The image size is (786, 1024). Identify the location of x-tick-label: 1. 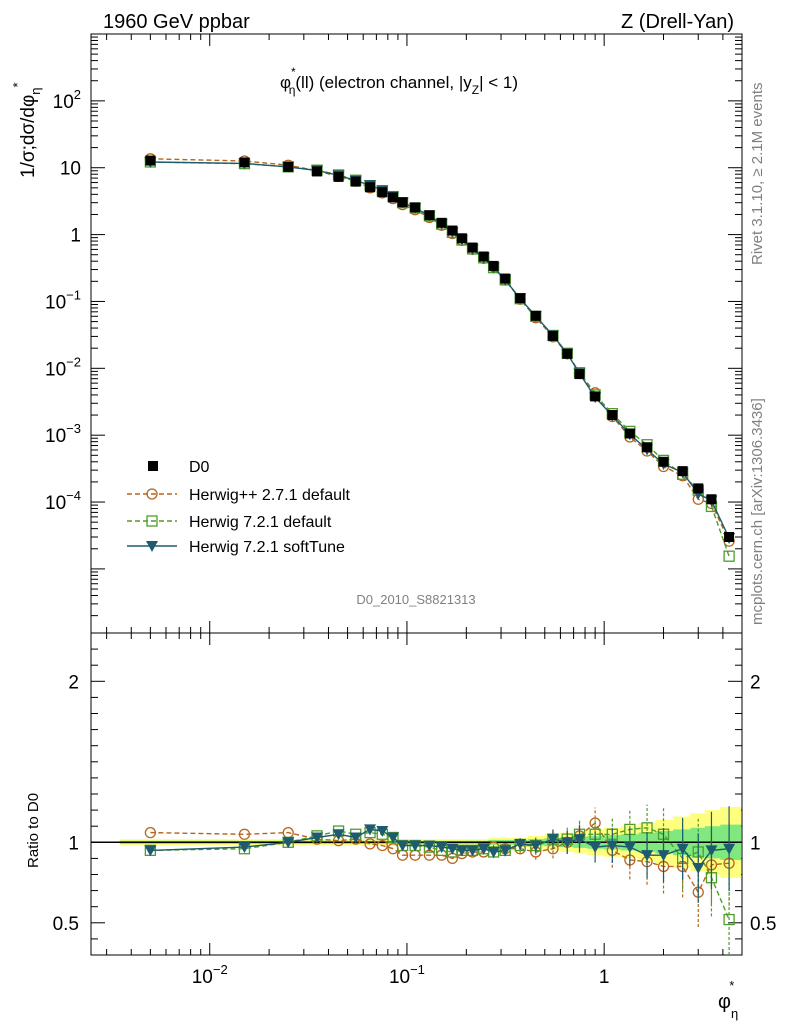
(604, 977).